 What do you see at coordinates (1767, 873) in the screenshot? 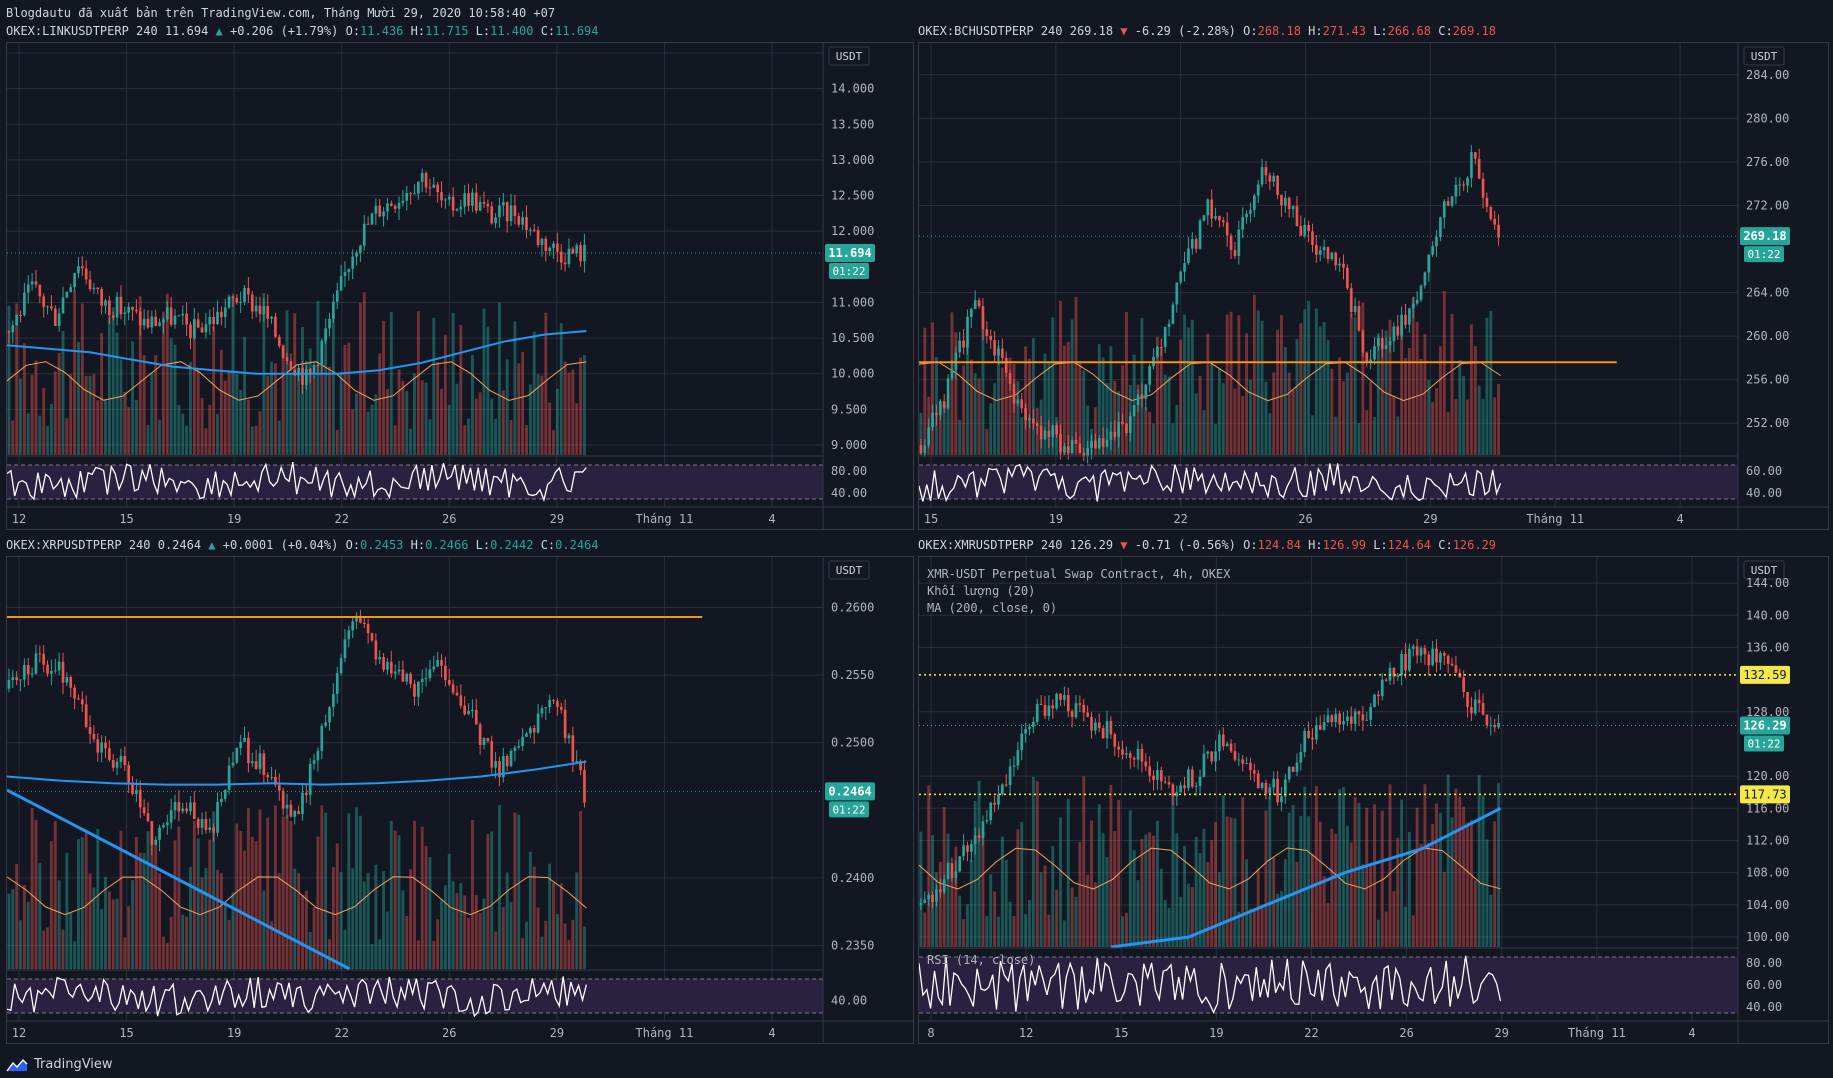
I see `price-tick-label: 108.00` at bounding box center [1767, 873].